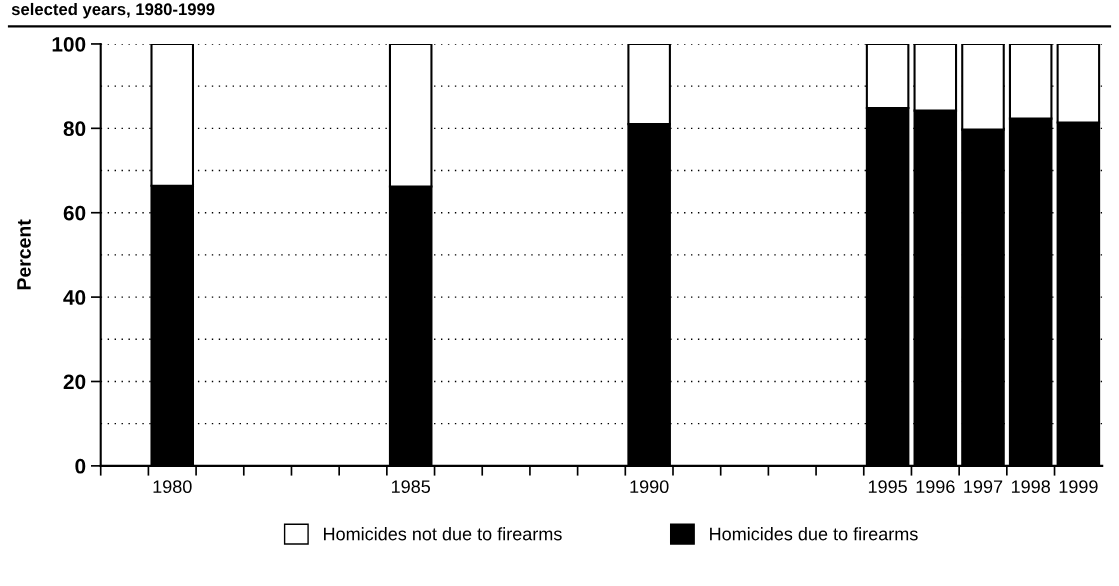  What do you see at coordinates (74, 213) in the screenshot?
I see `y-tick-label: 60` at bounding box center [74, 213].